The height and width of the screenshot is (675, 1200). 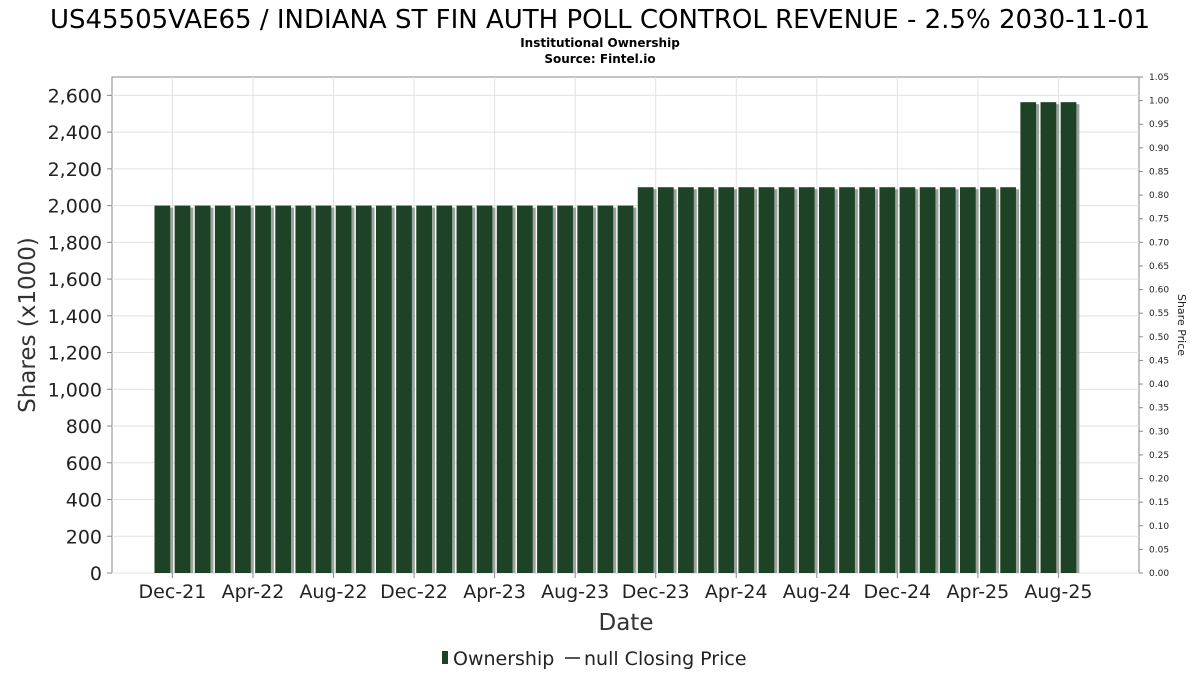 What do you see at coordinates (1159, 125) in the screenshot?
I see `y2-tick-label: 0.95` at bounding box center [1159, 125].